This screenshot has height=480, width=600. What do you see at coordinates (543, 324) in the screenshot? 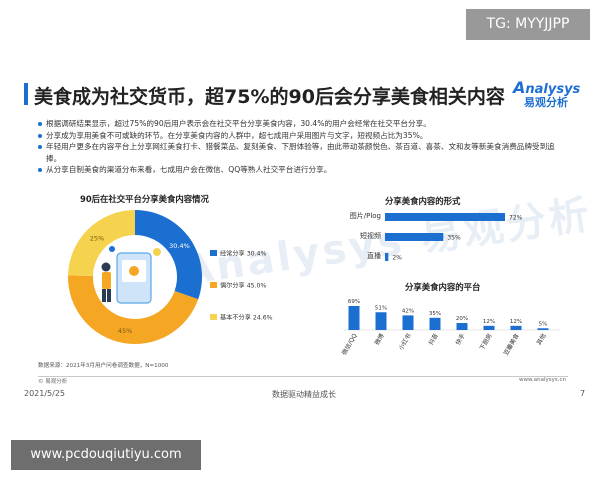
I see `platform-value-label: 5%` at bounding box center [543, 324].